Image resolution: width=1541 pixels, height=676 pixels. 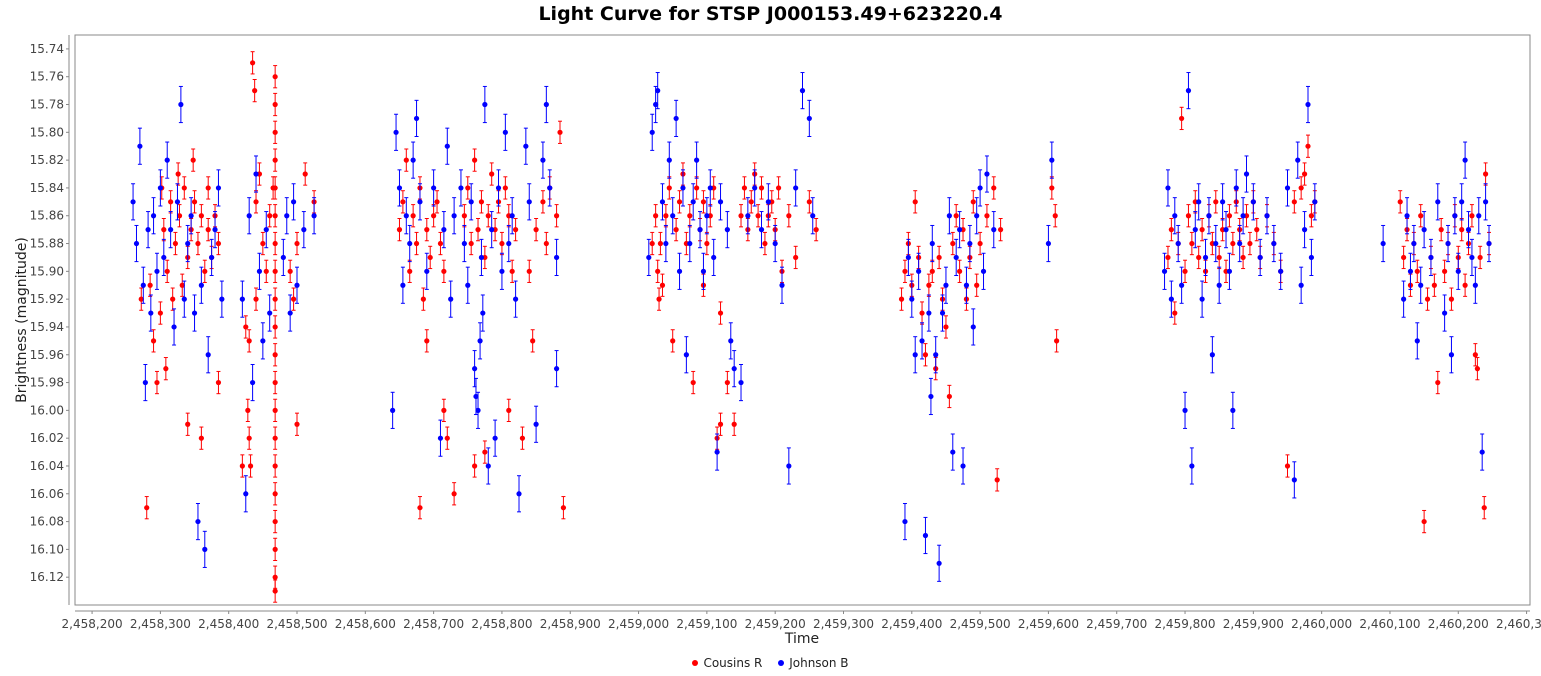 What do you see at coordinates (47, 327) in the screenshot?
I see `y-tick-label: 15.94` at bounding box center [47, 327].